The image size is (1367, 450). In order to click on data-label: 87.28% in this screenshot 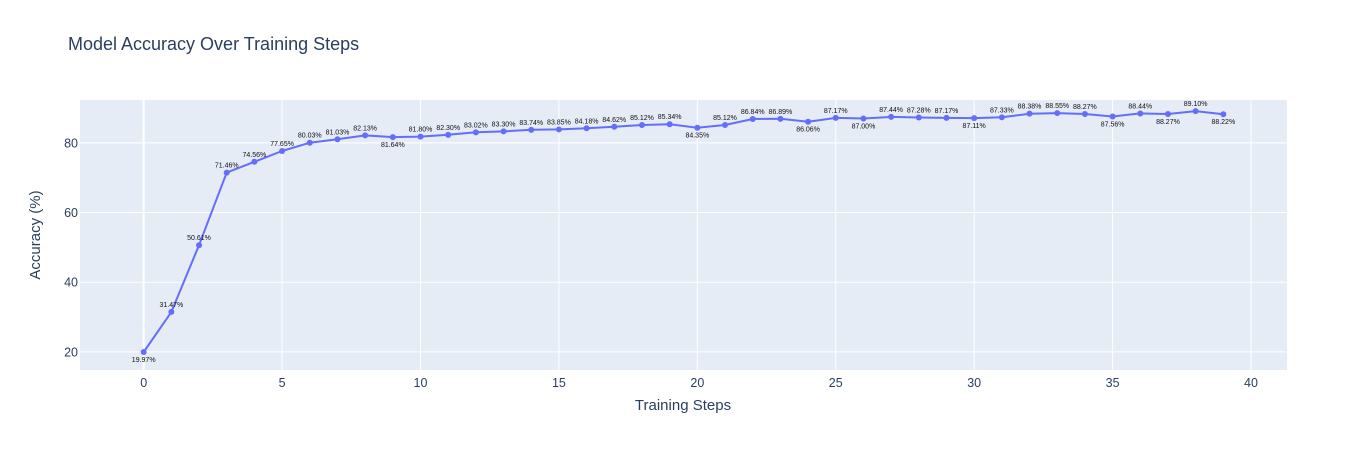, I will do `click(919, 110)`.